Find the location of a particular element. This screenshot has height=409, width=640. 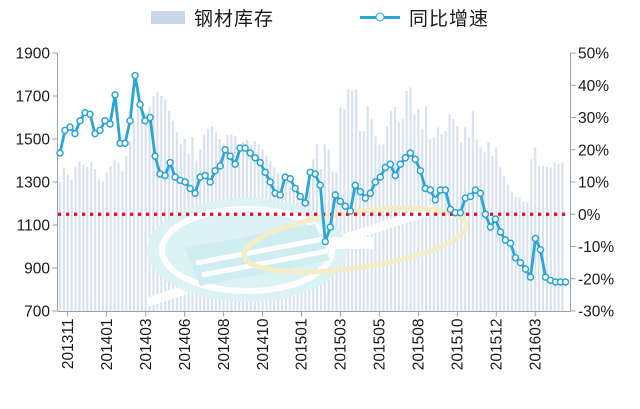

chart-legend: 钢材库存 同比增速 is located at coordinates (320, 17).